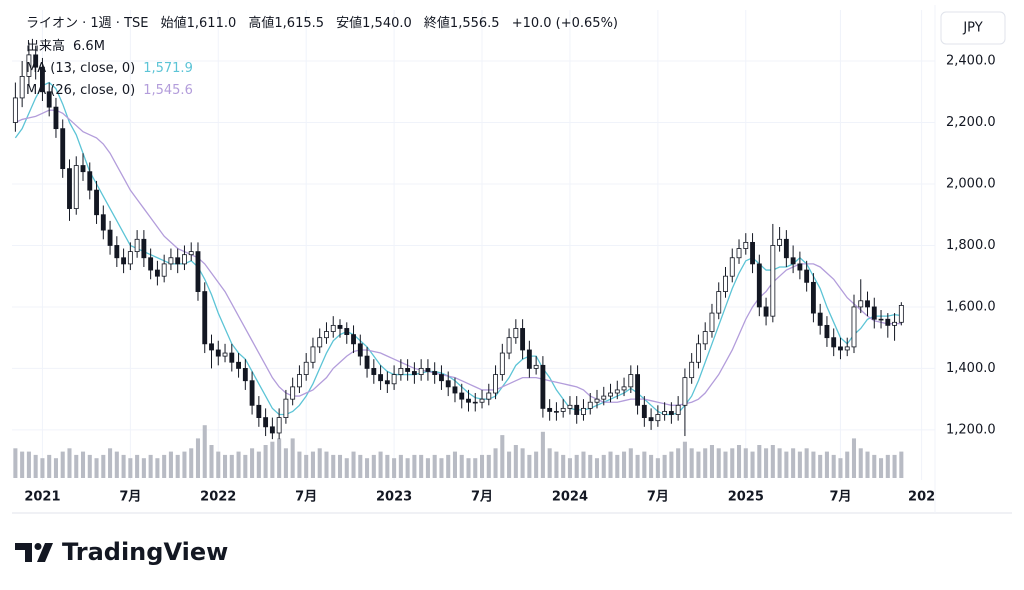 Image resolution: width=1024 pixels, height=590 pixels. What do you see at coordinates (973, 28) in the screenshot?
I see `currency-button` at bounding box center [973, 28].